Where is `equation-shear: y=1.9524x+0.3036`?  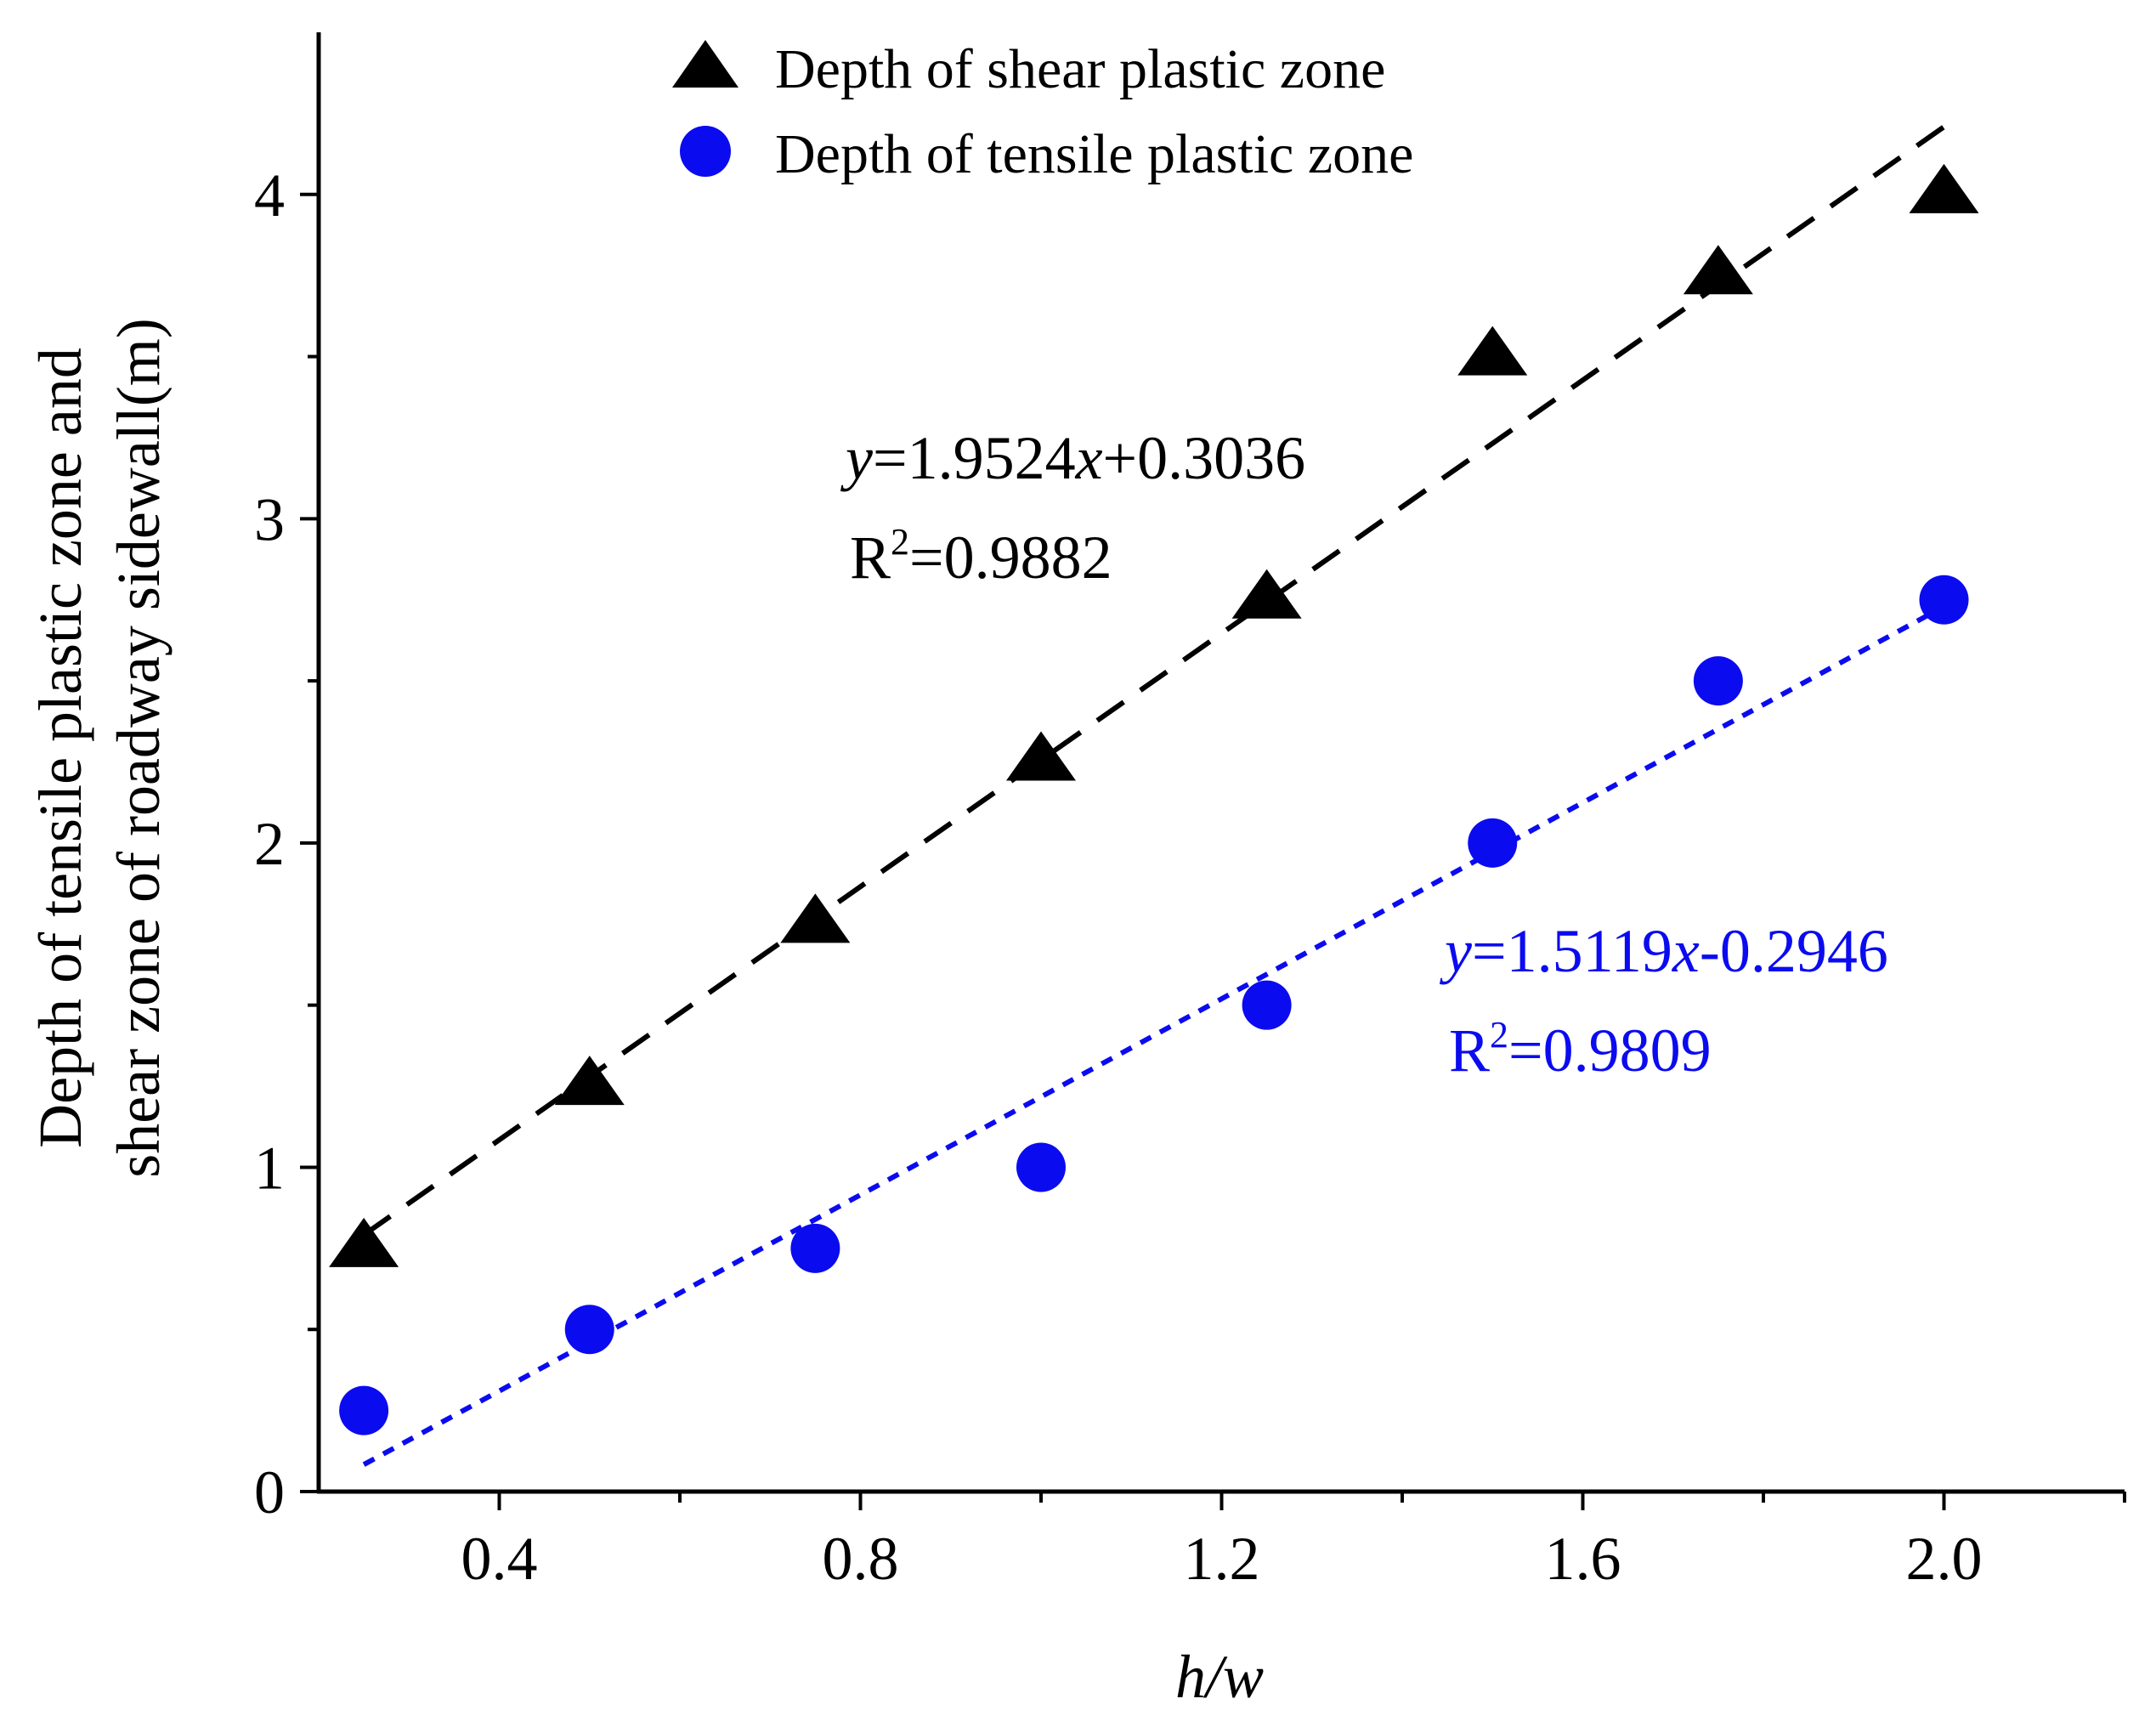
equation-shear: y=1.9524x+0.3036 is located at coordinates (1072, 458).